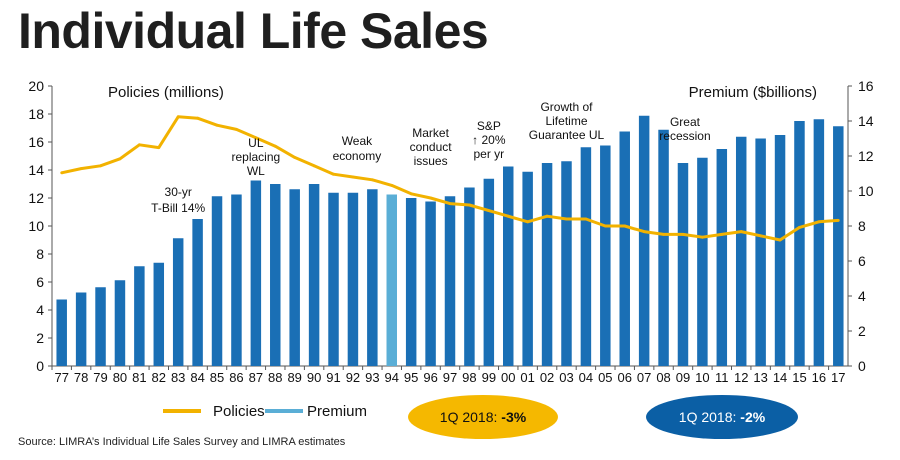  What do you see at coordinates (685, 122) in the screenshot?
I see `annotation-text: Great` at bounding box center [685, 122].